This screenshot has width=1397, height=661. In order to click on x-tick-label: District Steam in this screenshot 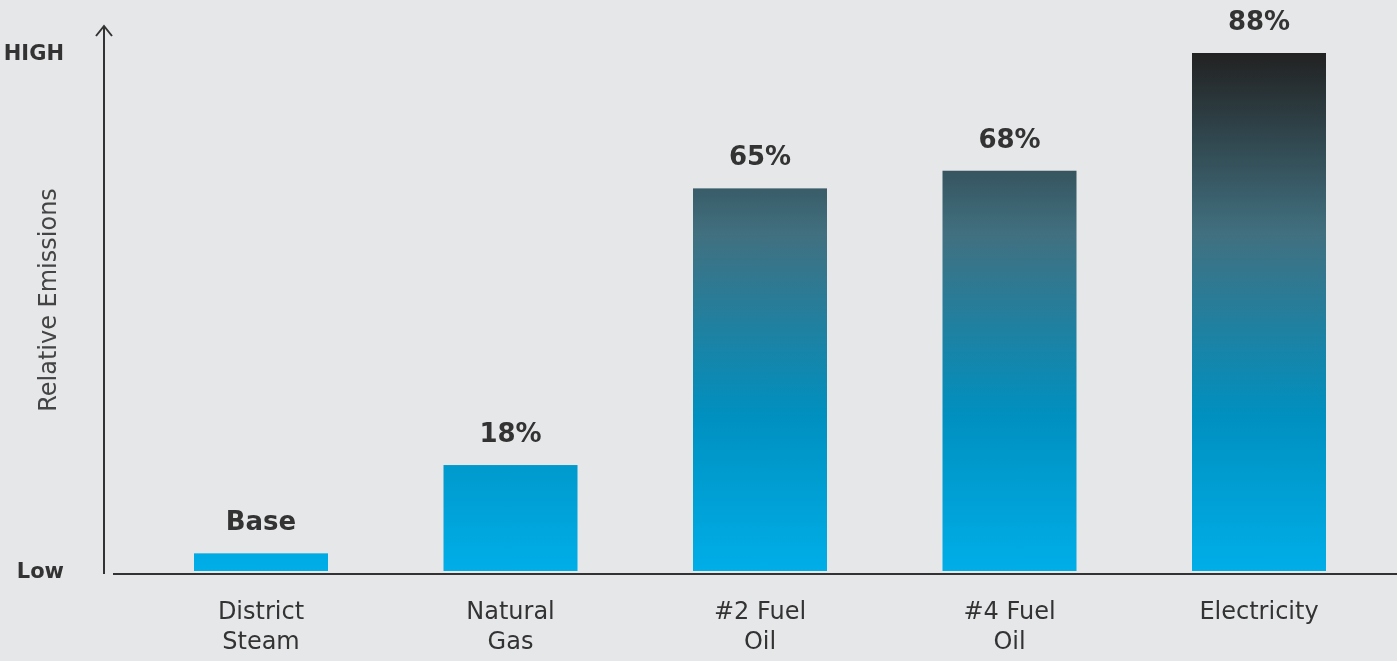, I will do `click(261, 626)`.